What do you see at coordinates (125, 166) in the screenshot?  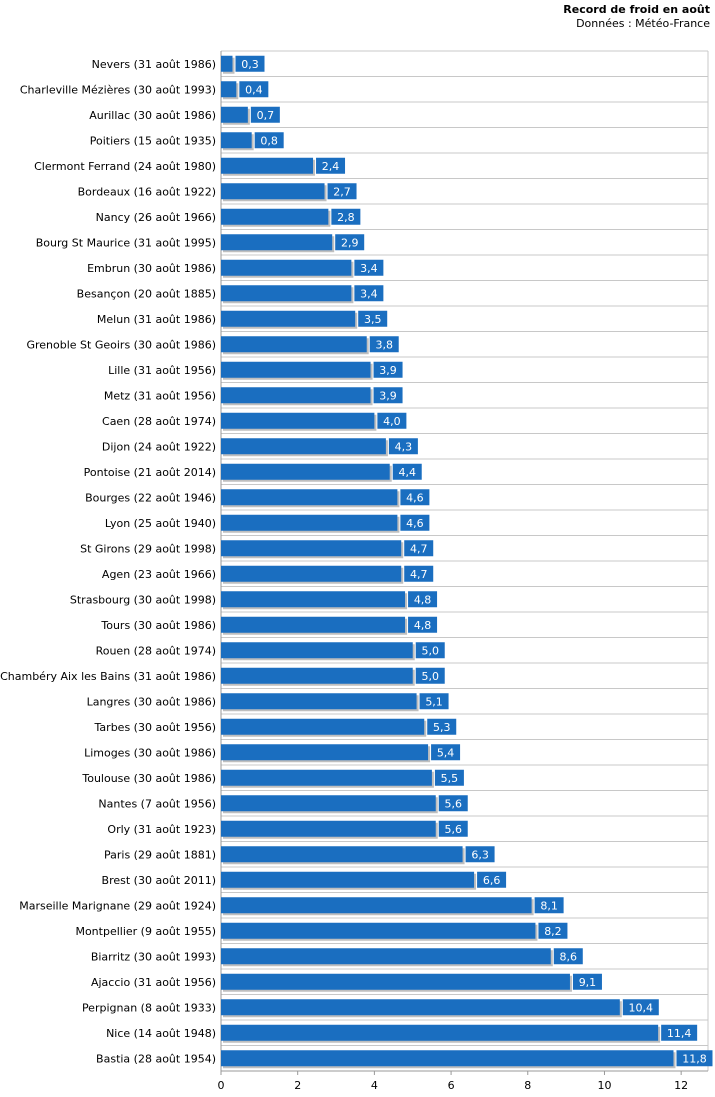 I see `category-label: Clermont Ferrand (24 août 1980)` at bounding box center [125, 166].